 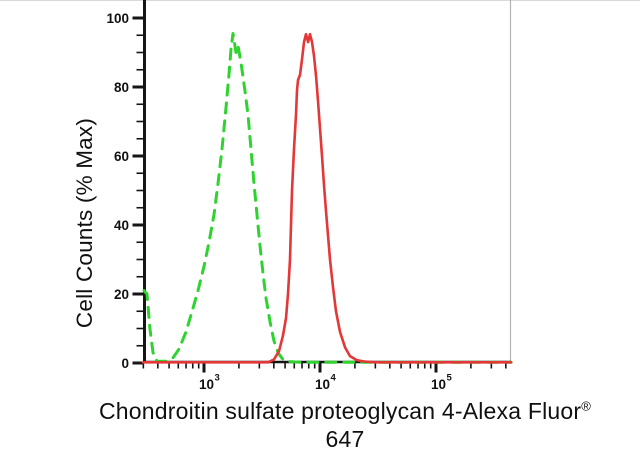 I want to click on image-top-border, so click(x=320, y=0).